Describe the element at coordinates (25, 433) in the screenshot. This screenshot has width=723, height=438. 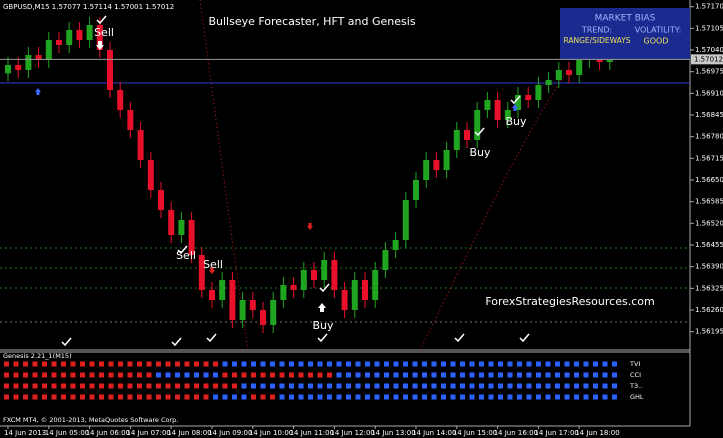
I see `x-tick-label: 14 Jun 2013` at that location.